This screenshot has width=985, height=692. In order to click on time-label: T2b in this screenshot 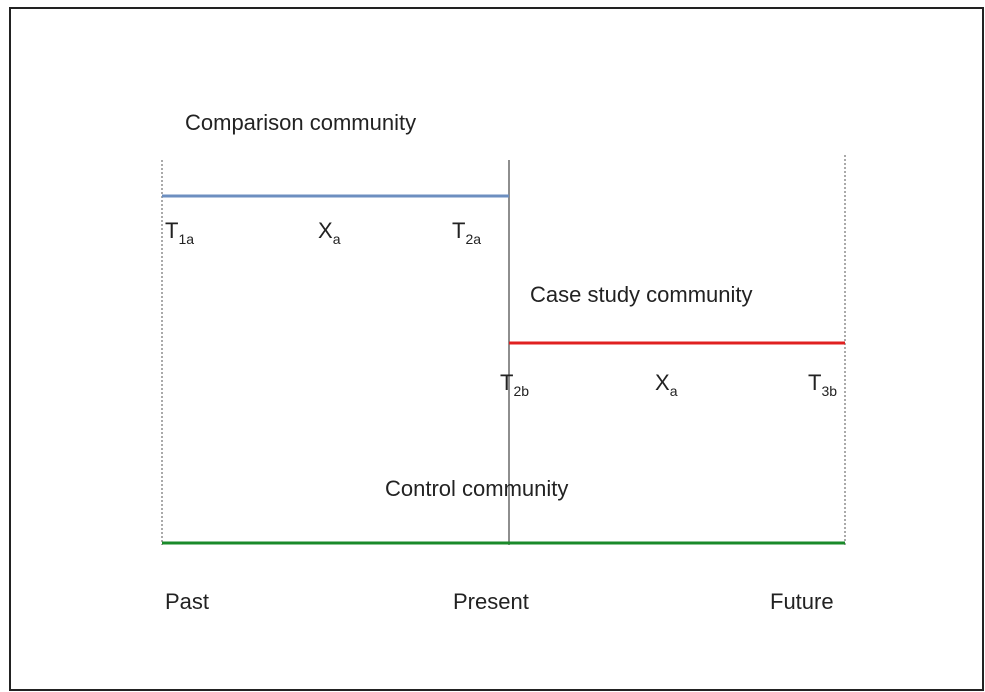, I will do `click(514, 384)`.